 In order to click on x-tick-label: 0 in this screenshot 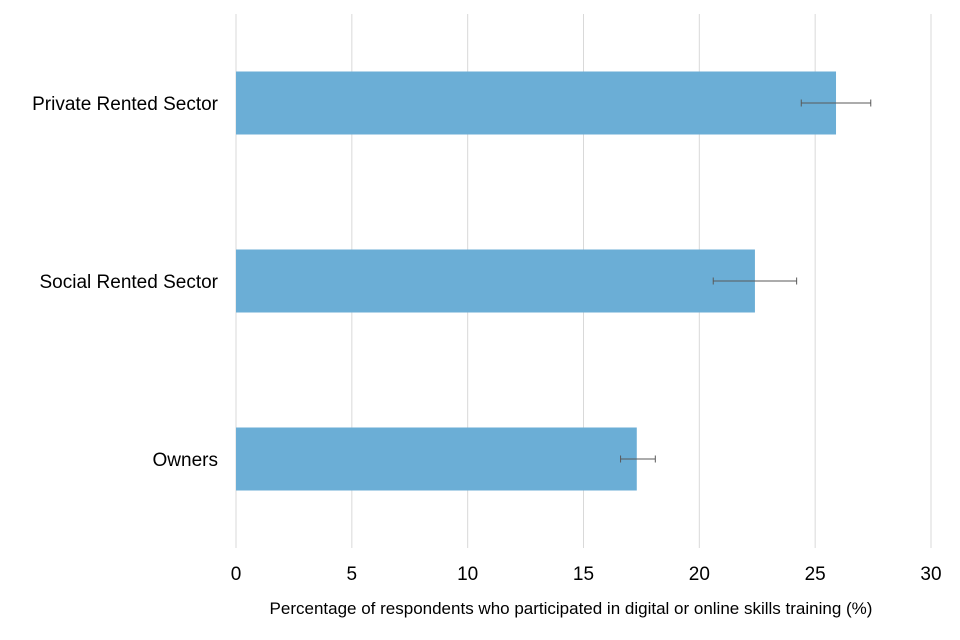, I will do `click(236, 574)`.